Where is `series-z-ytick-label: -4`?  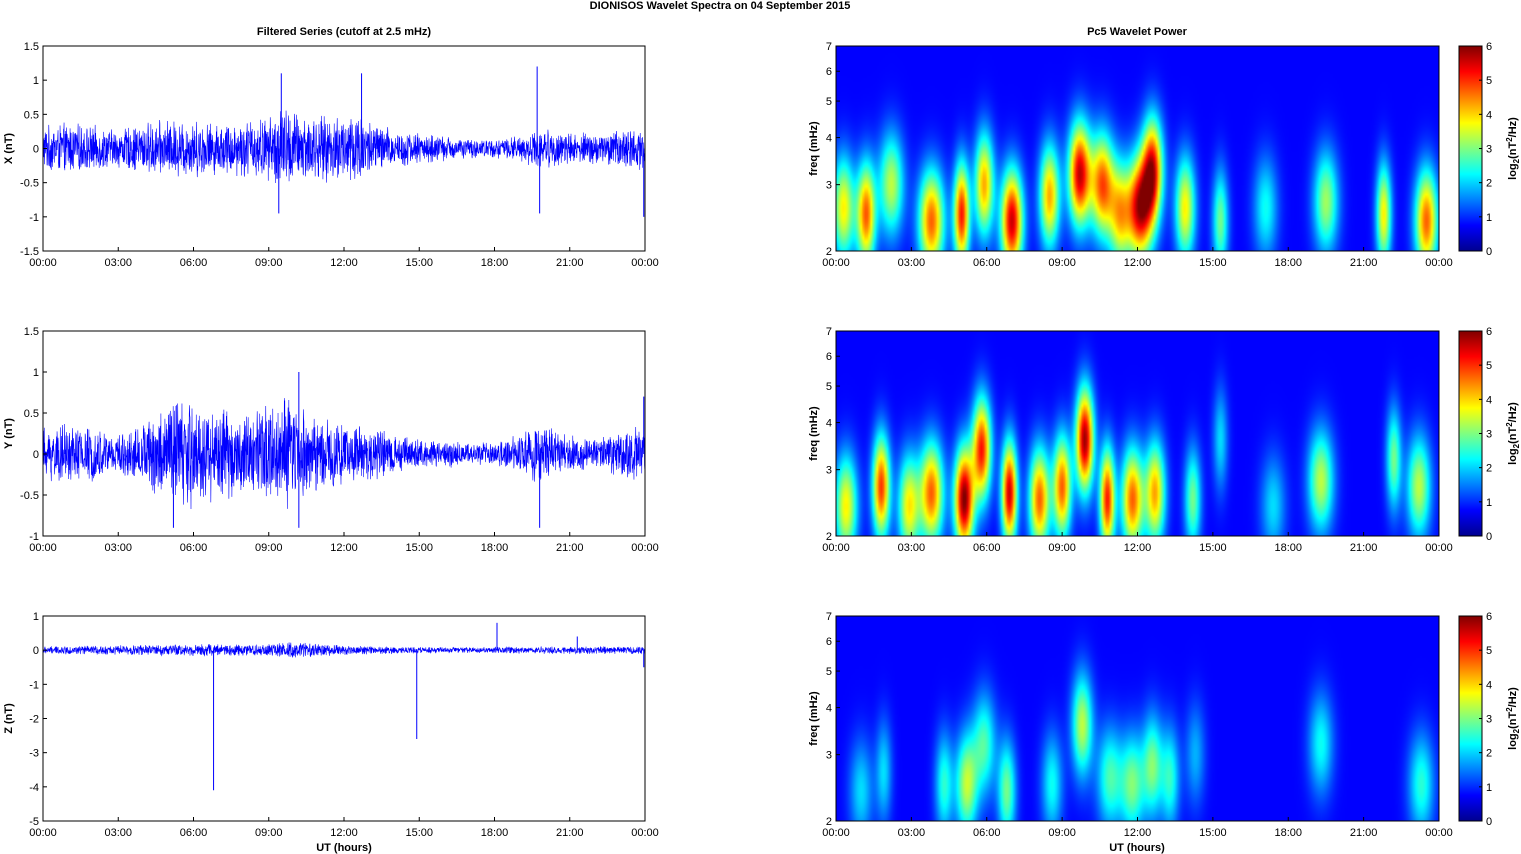
series-z-ytick-label: -4 is located at coordinates (34, 788).